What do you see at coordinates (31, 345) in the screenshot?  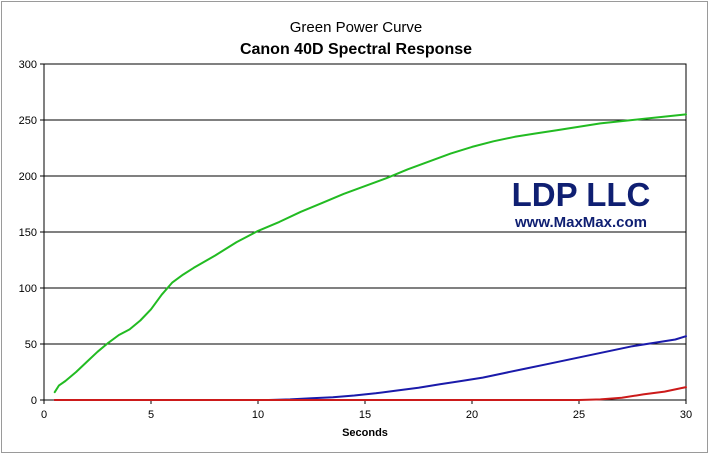 I see `y-tick-label: 50` at bounding box center [31, 345].